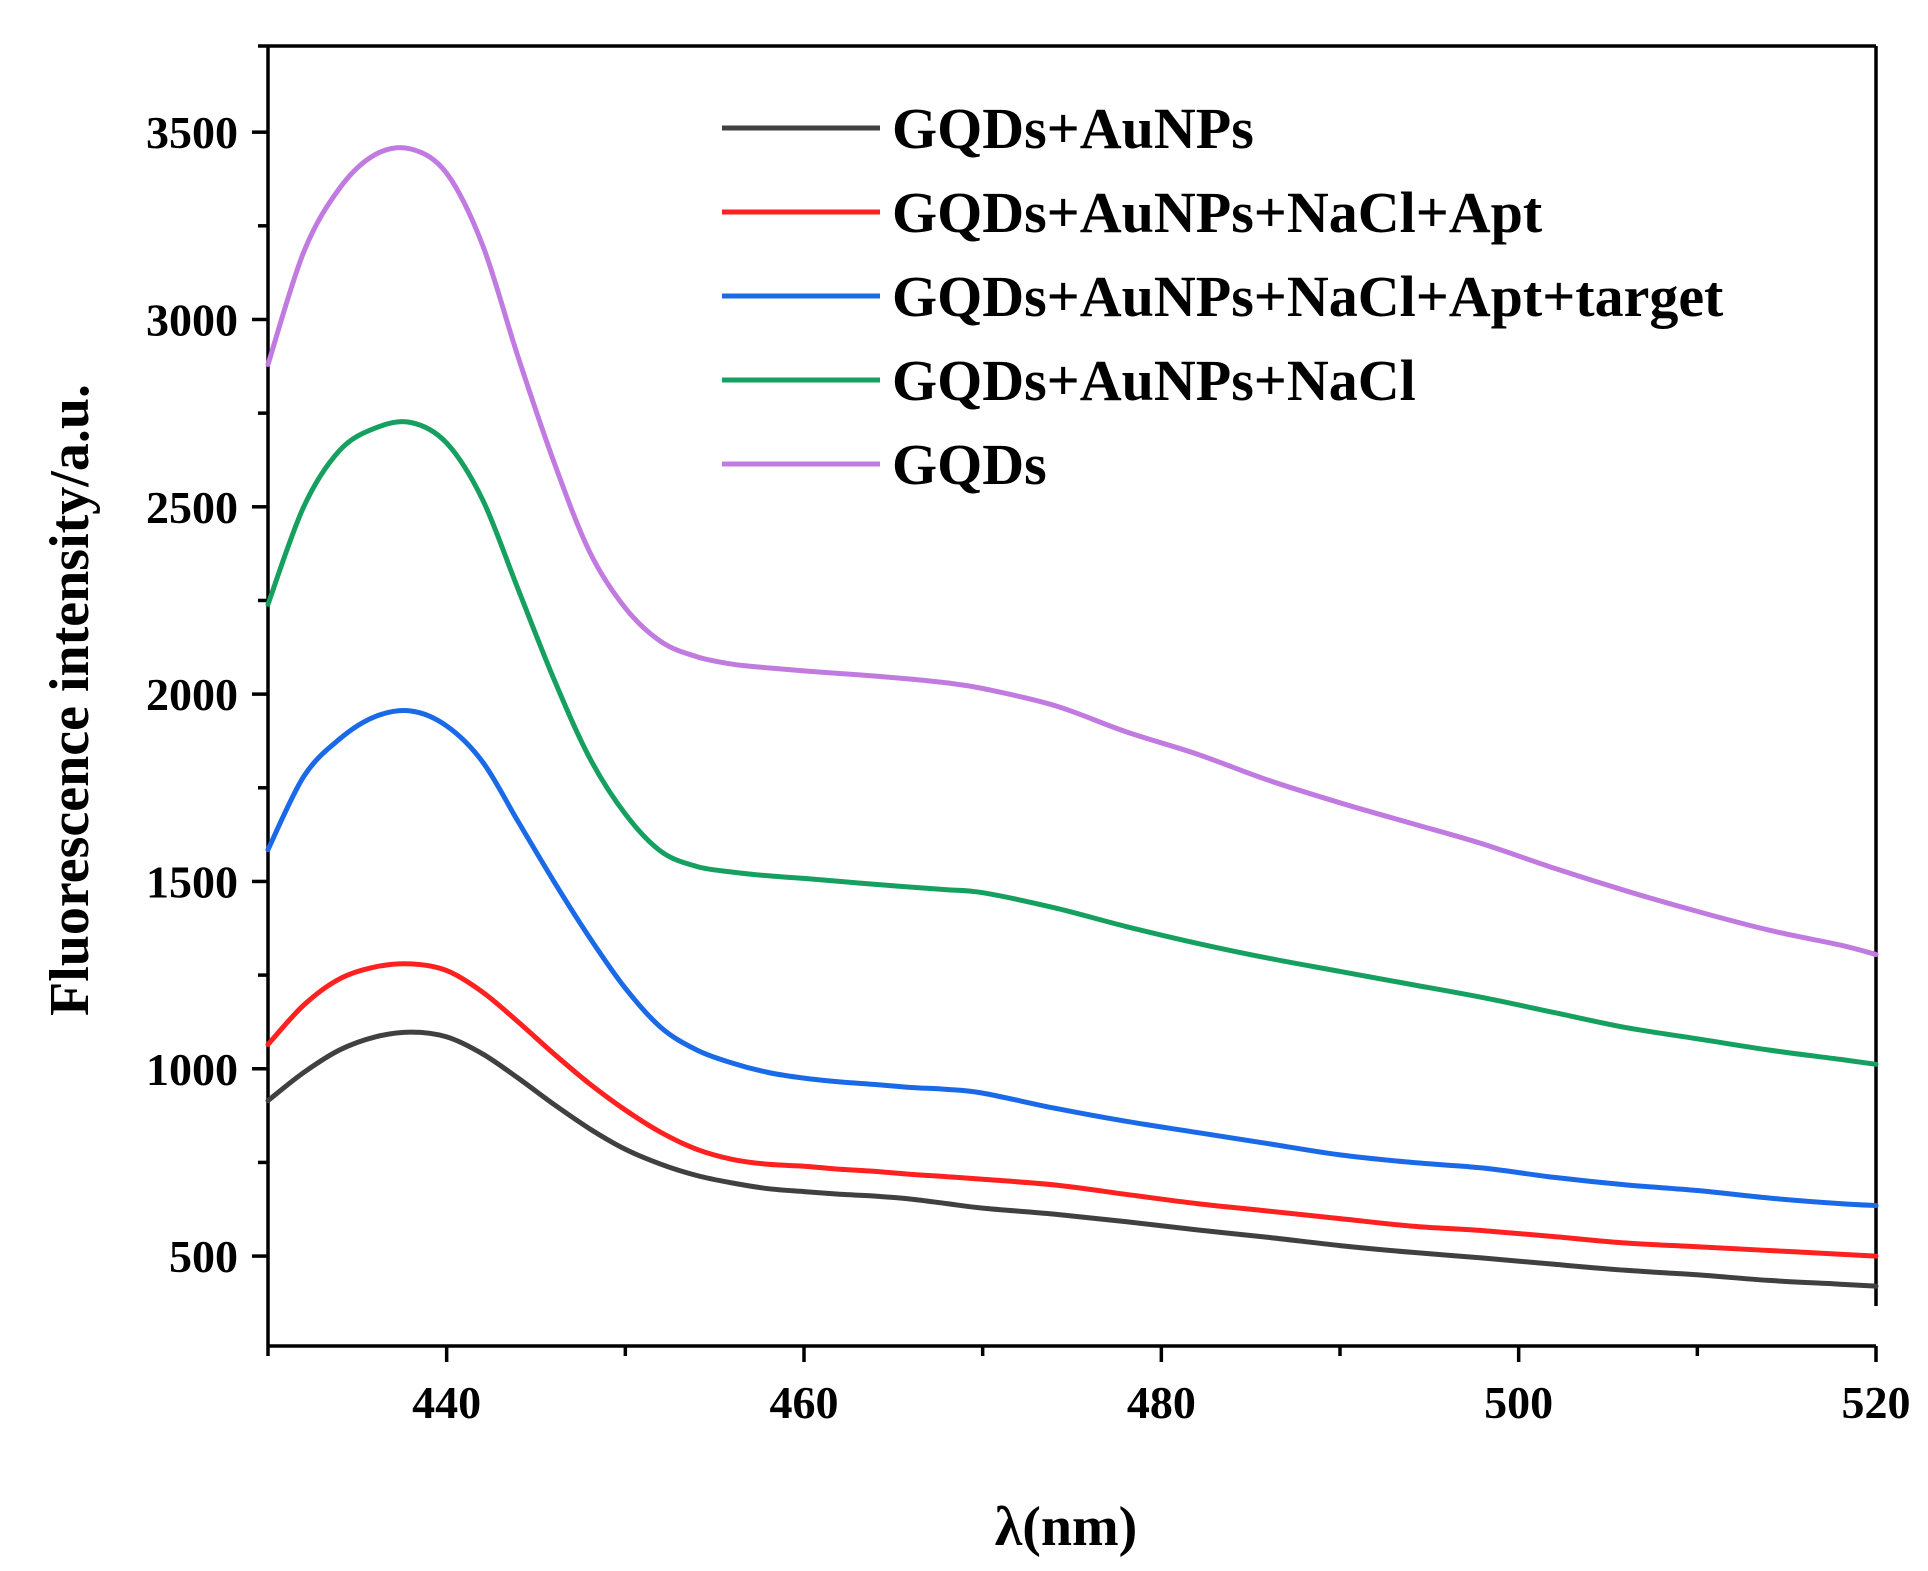  What do you see at coordinates (804, 1402) in the screenshot?
I see `x-tick-label: 460` at bounding box center [804, 1402].